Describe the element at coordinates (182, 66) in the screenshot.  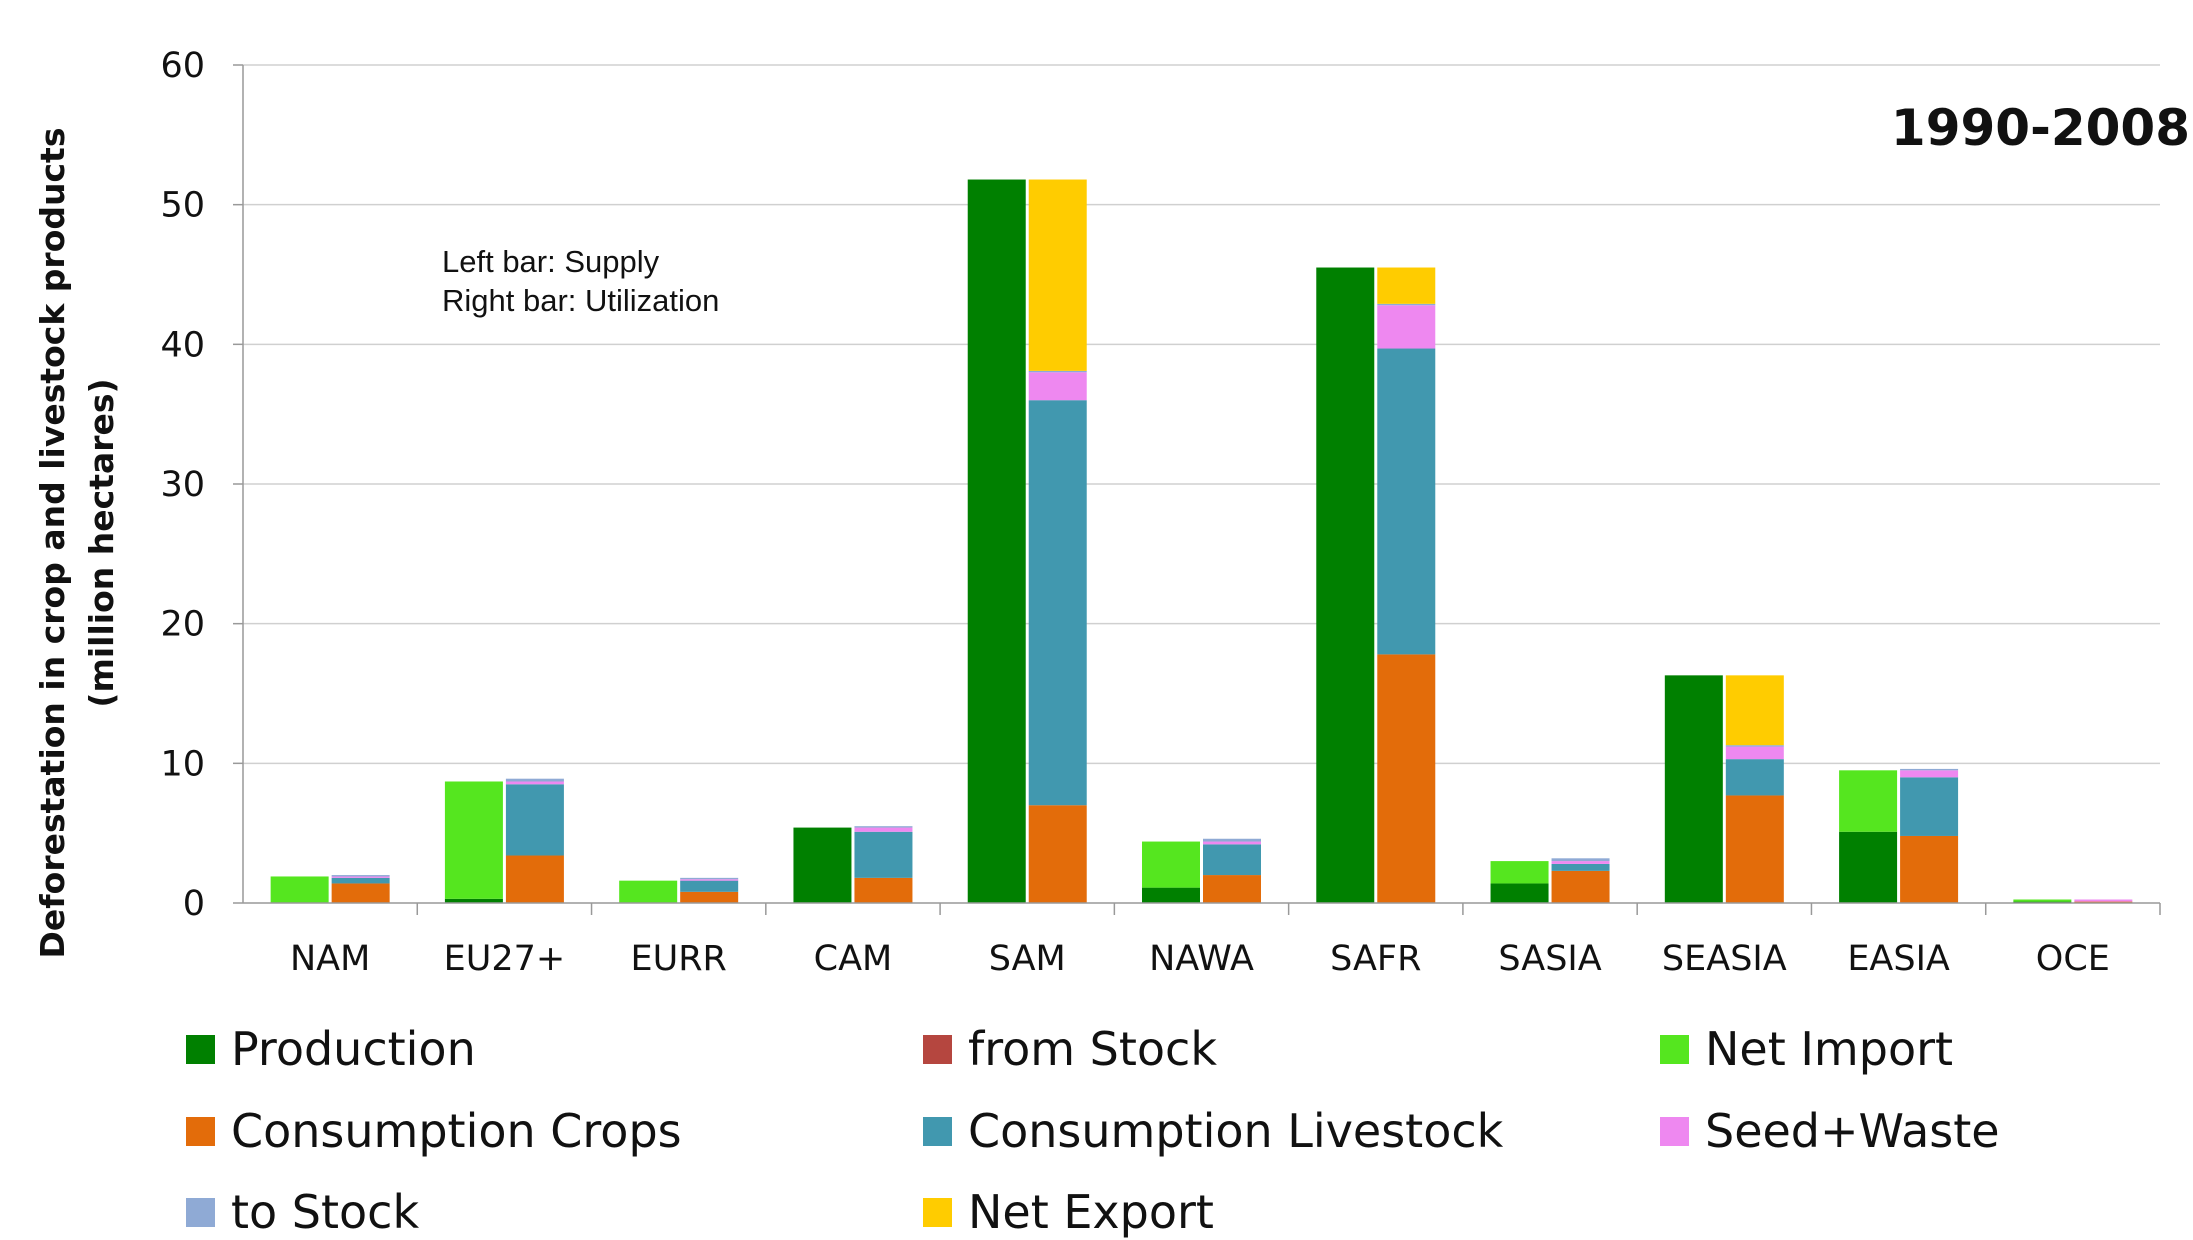
I see `y-tick-label: 60` at that location.